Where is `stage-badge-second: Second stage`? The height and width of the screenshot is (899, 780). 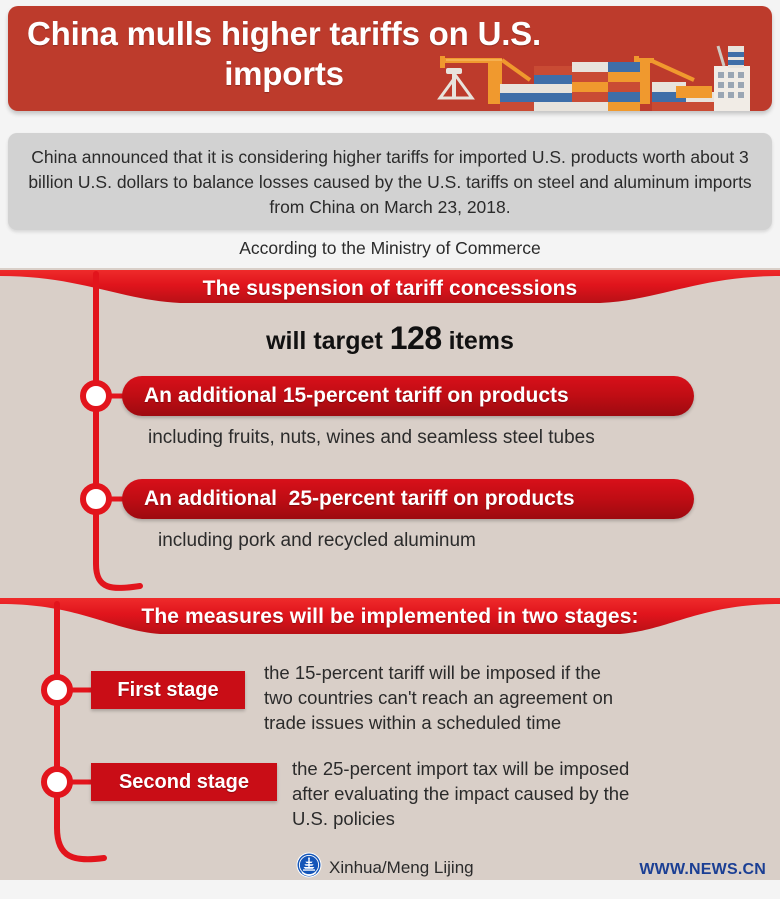
stage-badge-second: Second stage is located at coordinates (184, 782).